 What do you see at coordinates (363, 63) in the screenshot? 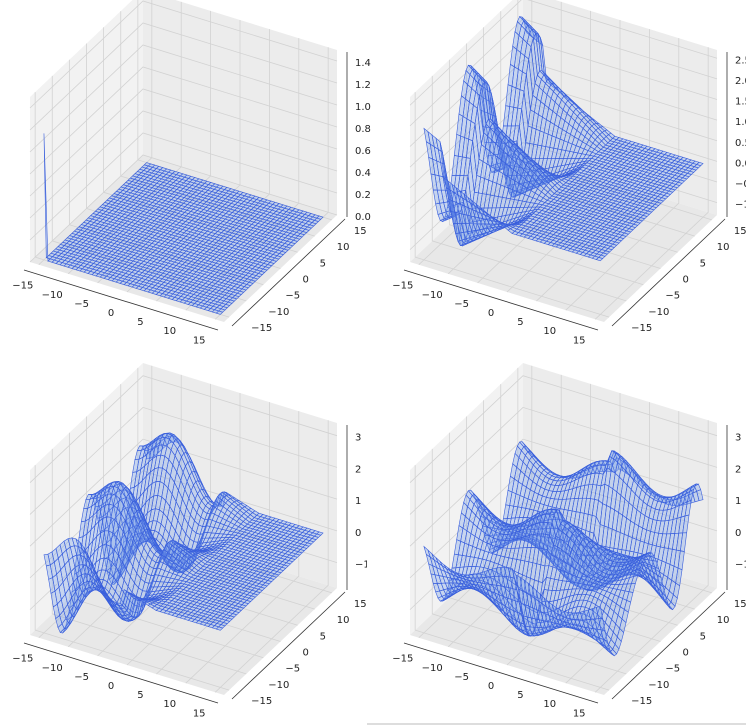
I see `z-tick-label: 1.4` at bounding box center [363, 63].